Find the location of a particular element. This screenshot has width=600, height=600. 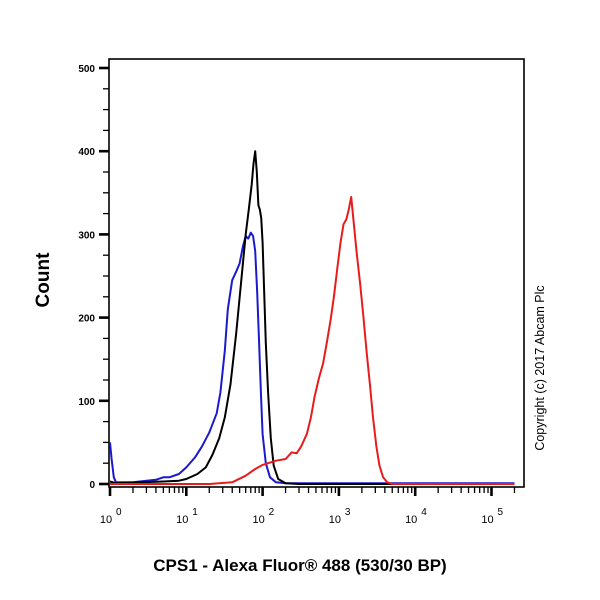

y-axis-label-text: Count is located at coordinates (43, 280).